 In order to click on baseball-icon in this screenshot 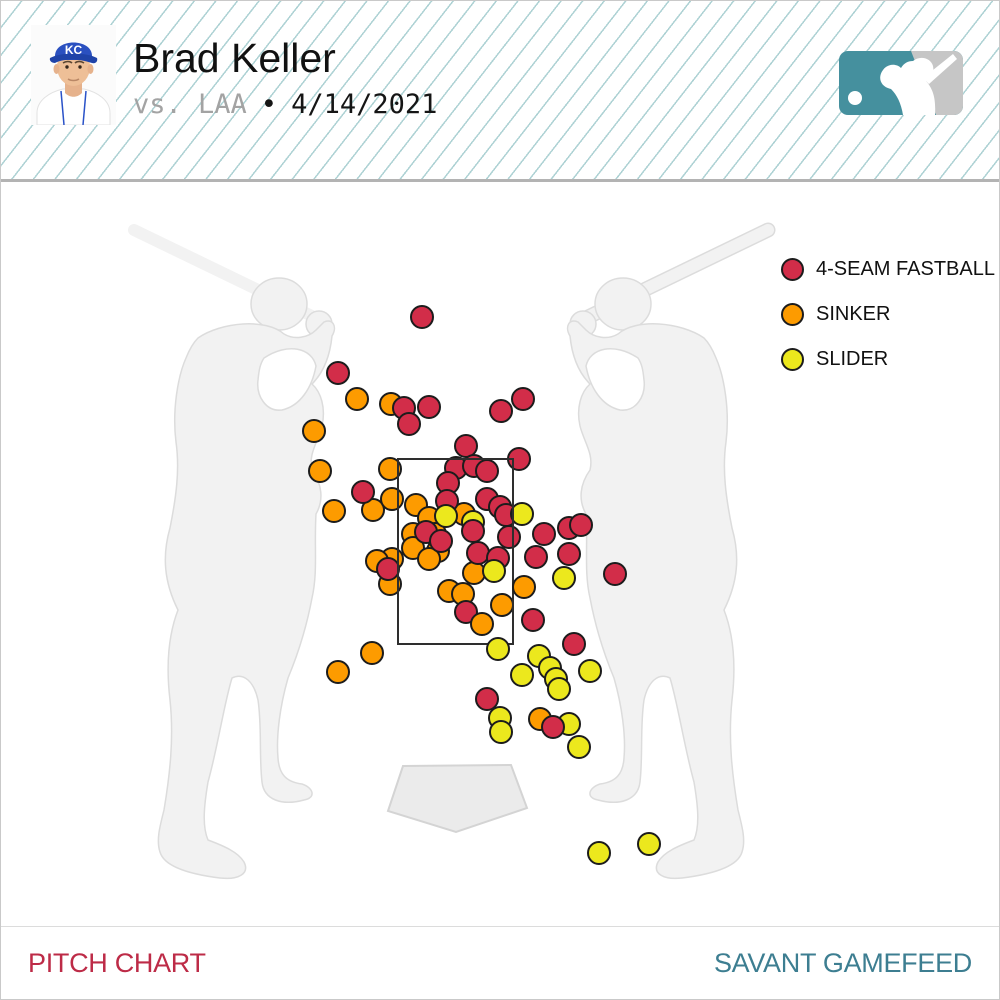, I will do `click(855, 98)`.